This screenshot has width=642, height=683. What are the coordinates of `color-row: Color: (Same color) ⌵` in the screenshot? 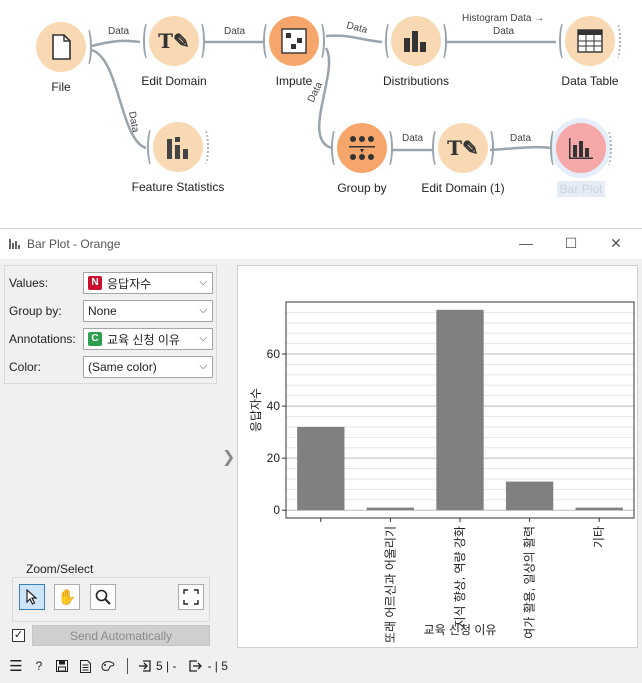 It's located at (111, 367).